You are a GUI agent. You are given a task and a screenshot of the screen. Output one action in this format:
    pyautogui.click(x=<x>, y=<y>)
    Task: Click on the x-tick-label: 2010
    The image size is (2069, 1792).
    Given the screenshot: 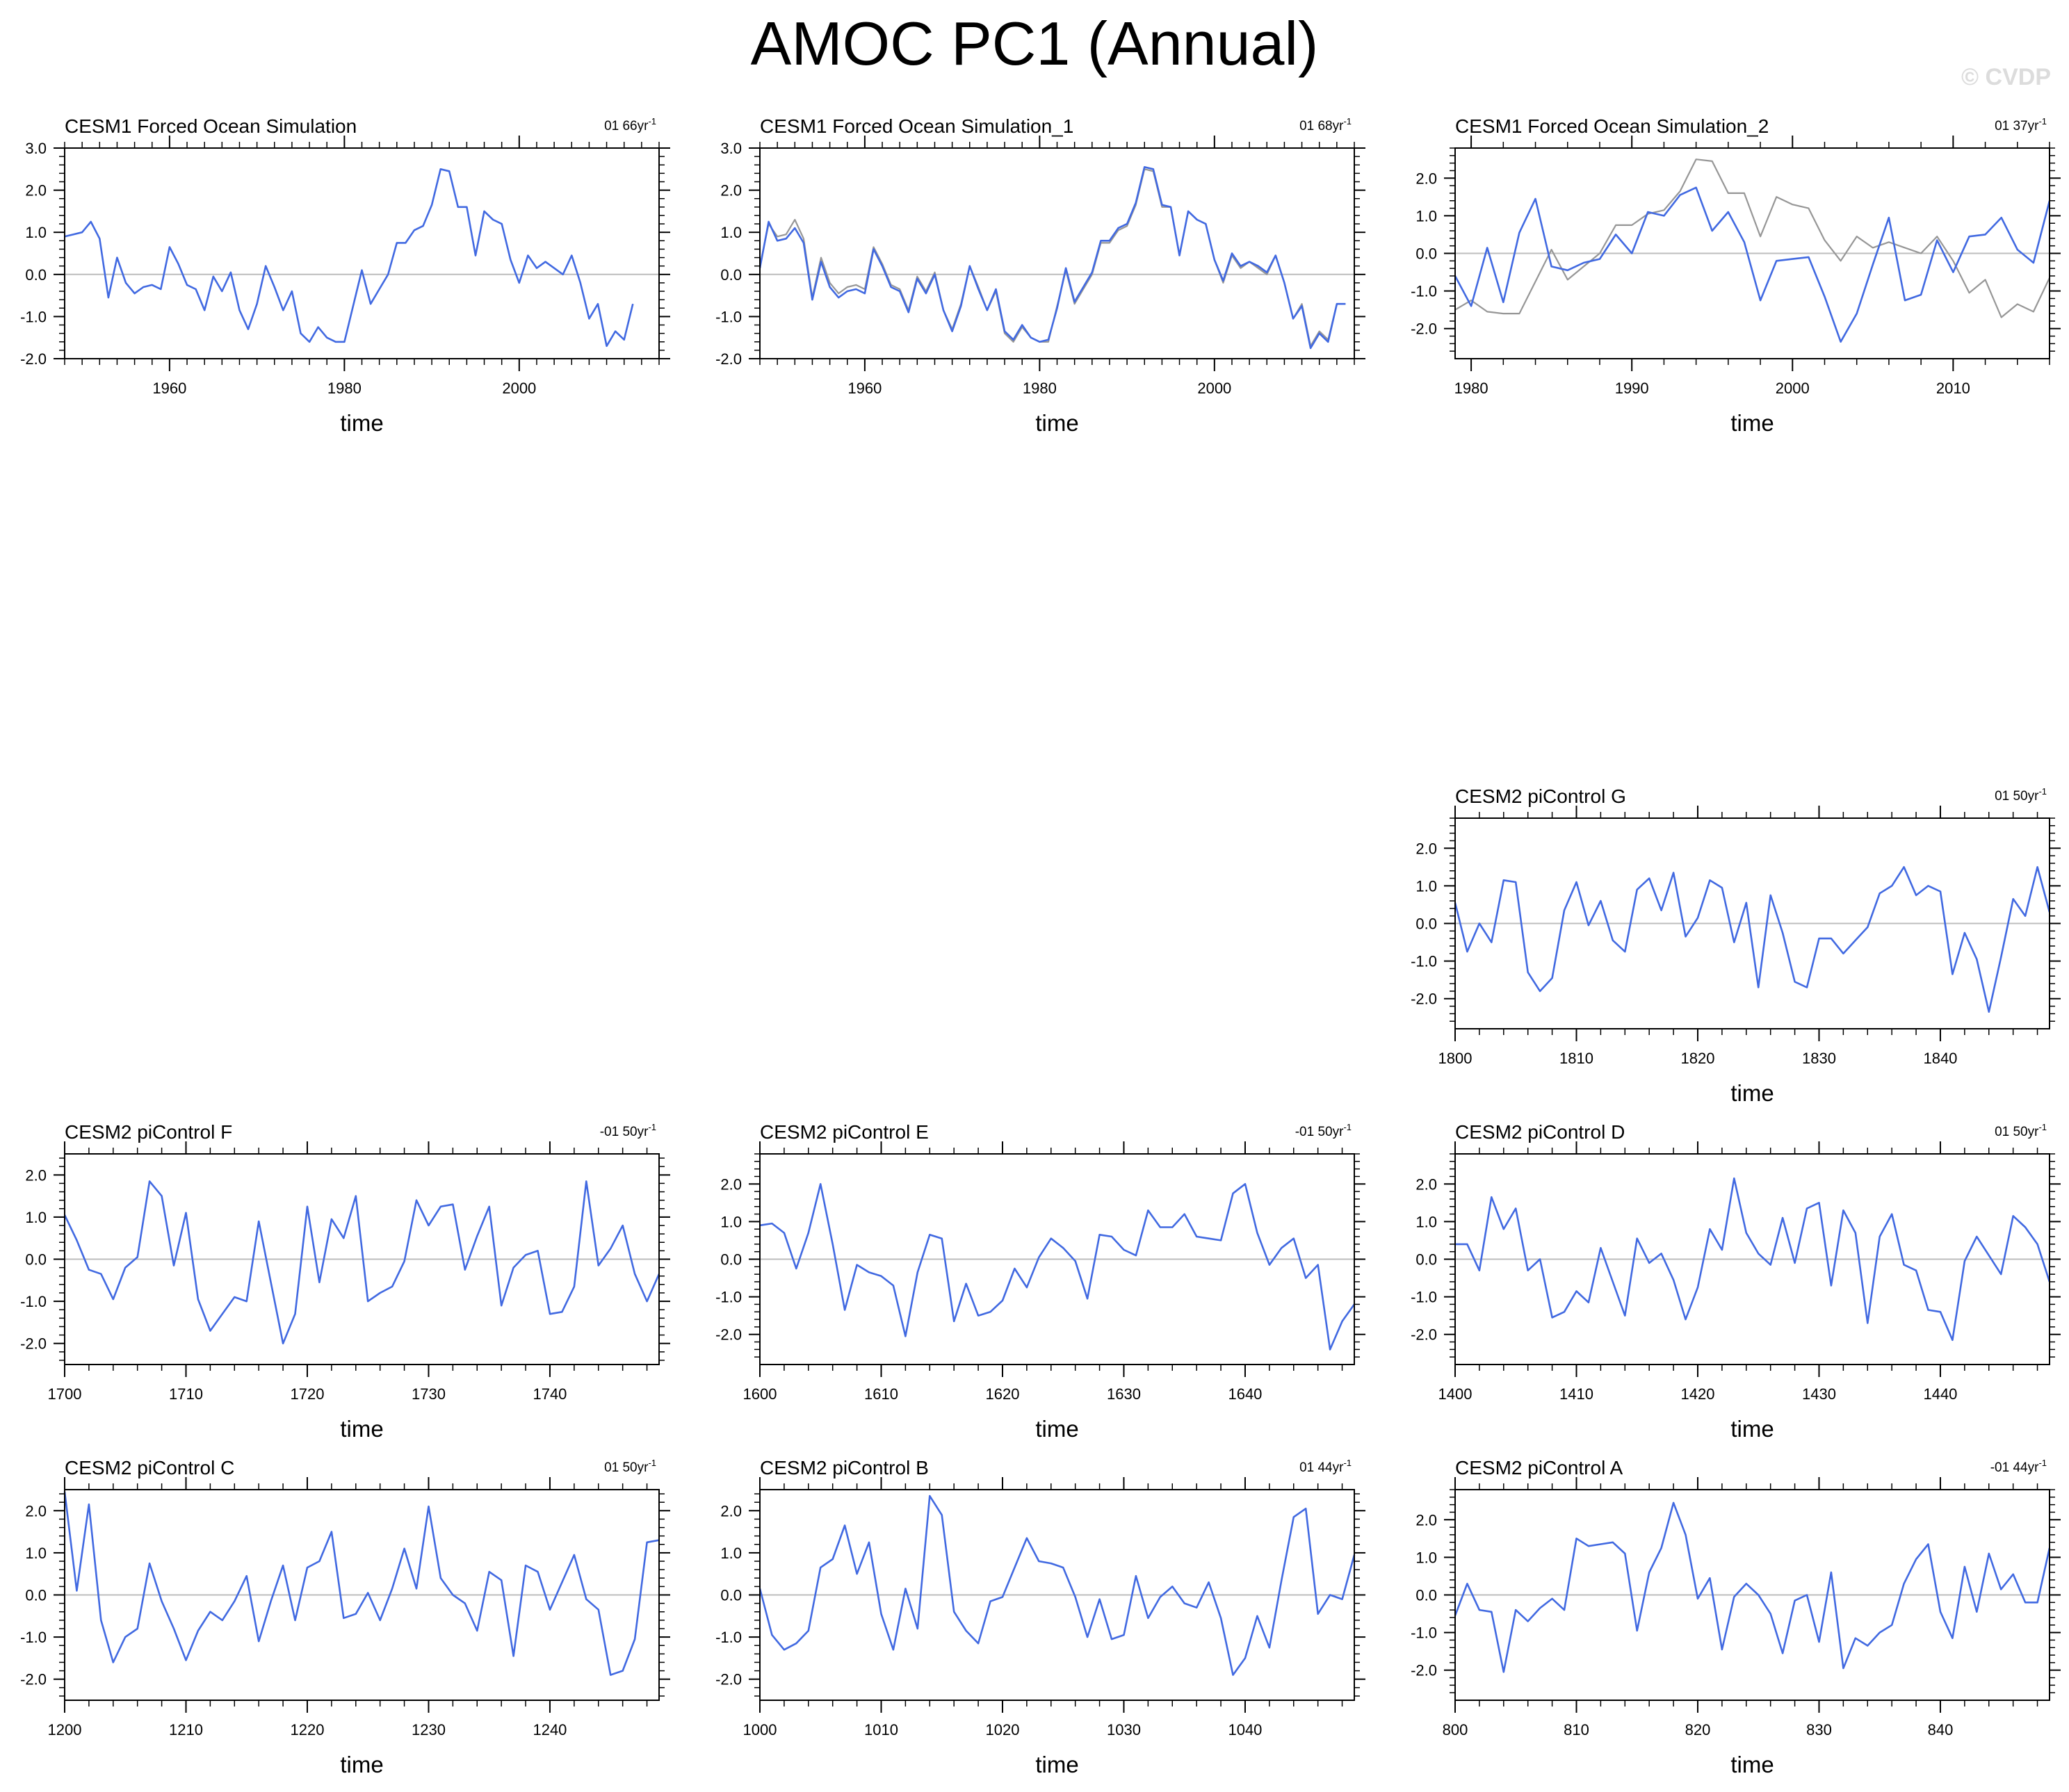 What is the action you would take?
    pyautogui.click(x=1953, y=388)
    